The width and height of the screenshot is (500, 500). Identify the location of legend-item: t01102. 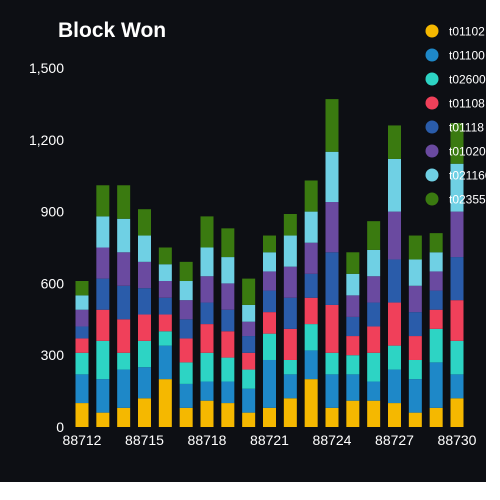
(455, 31).